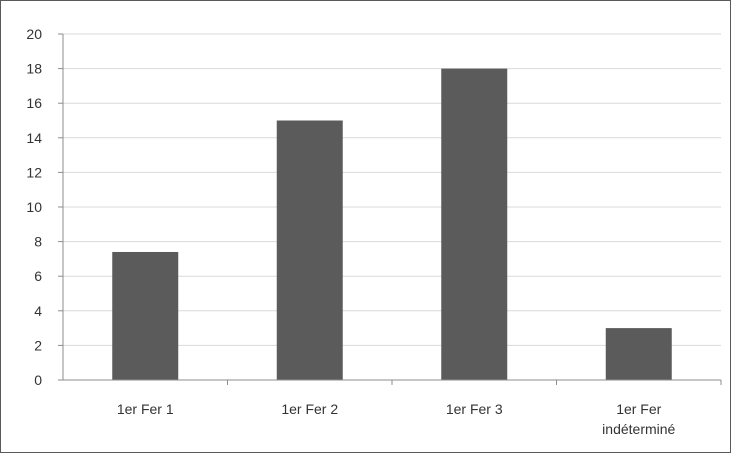 The image size is (731, 453). I want to click on y-tick-label: 2, so click(38, 345).